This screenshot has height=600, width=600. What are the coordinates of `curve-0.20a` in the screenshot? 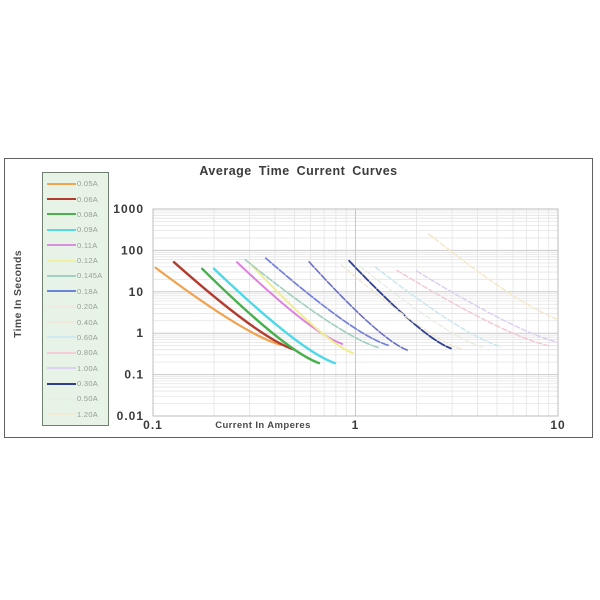 It's located at (358, 306).